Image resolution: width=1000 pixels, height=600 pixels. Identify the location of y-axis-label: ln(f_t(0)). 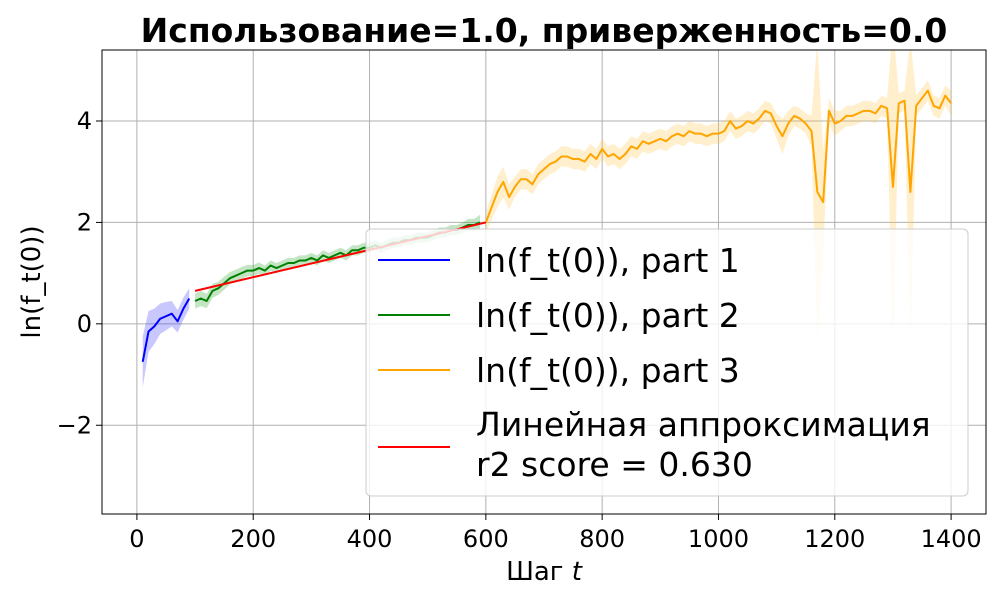
(32, 281).